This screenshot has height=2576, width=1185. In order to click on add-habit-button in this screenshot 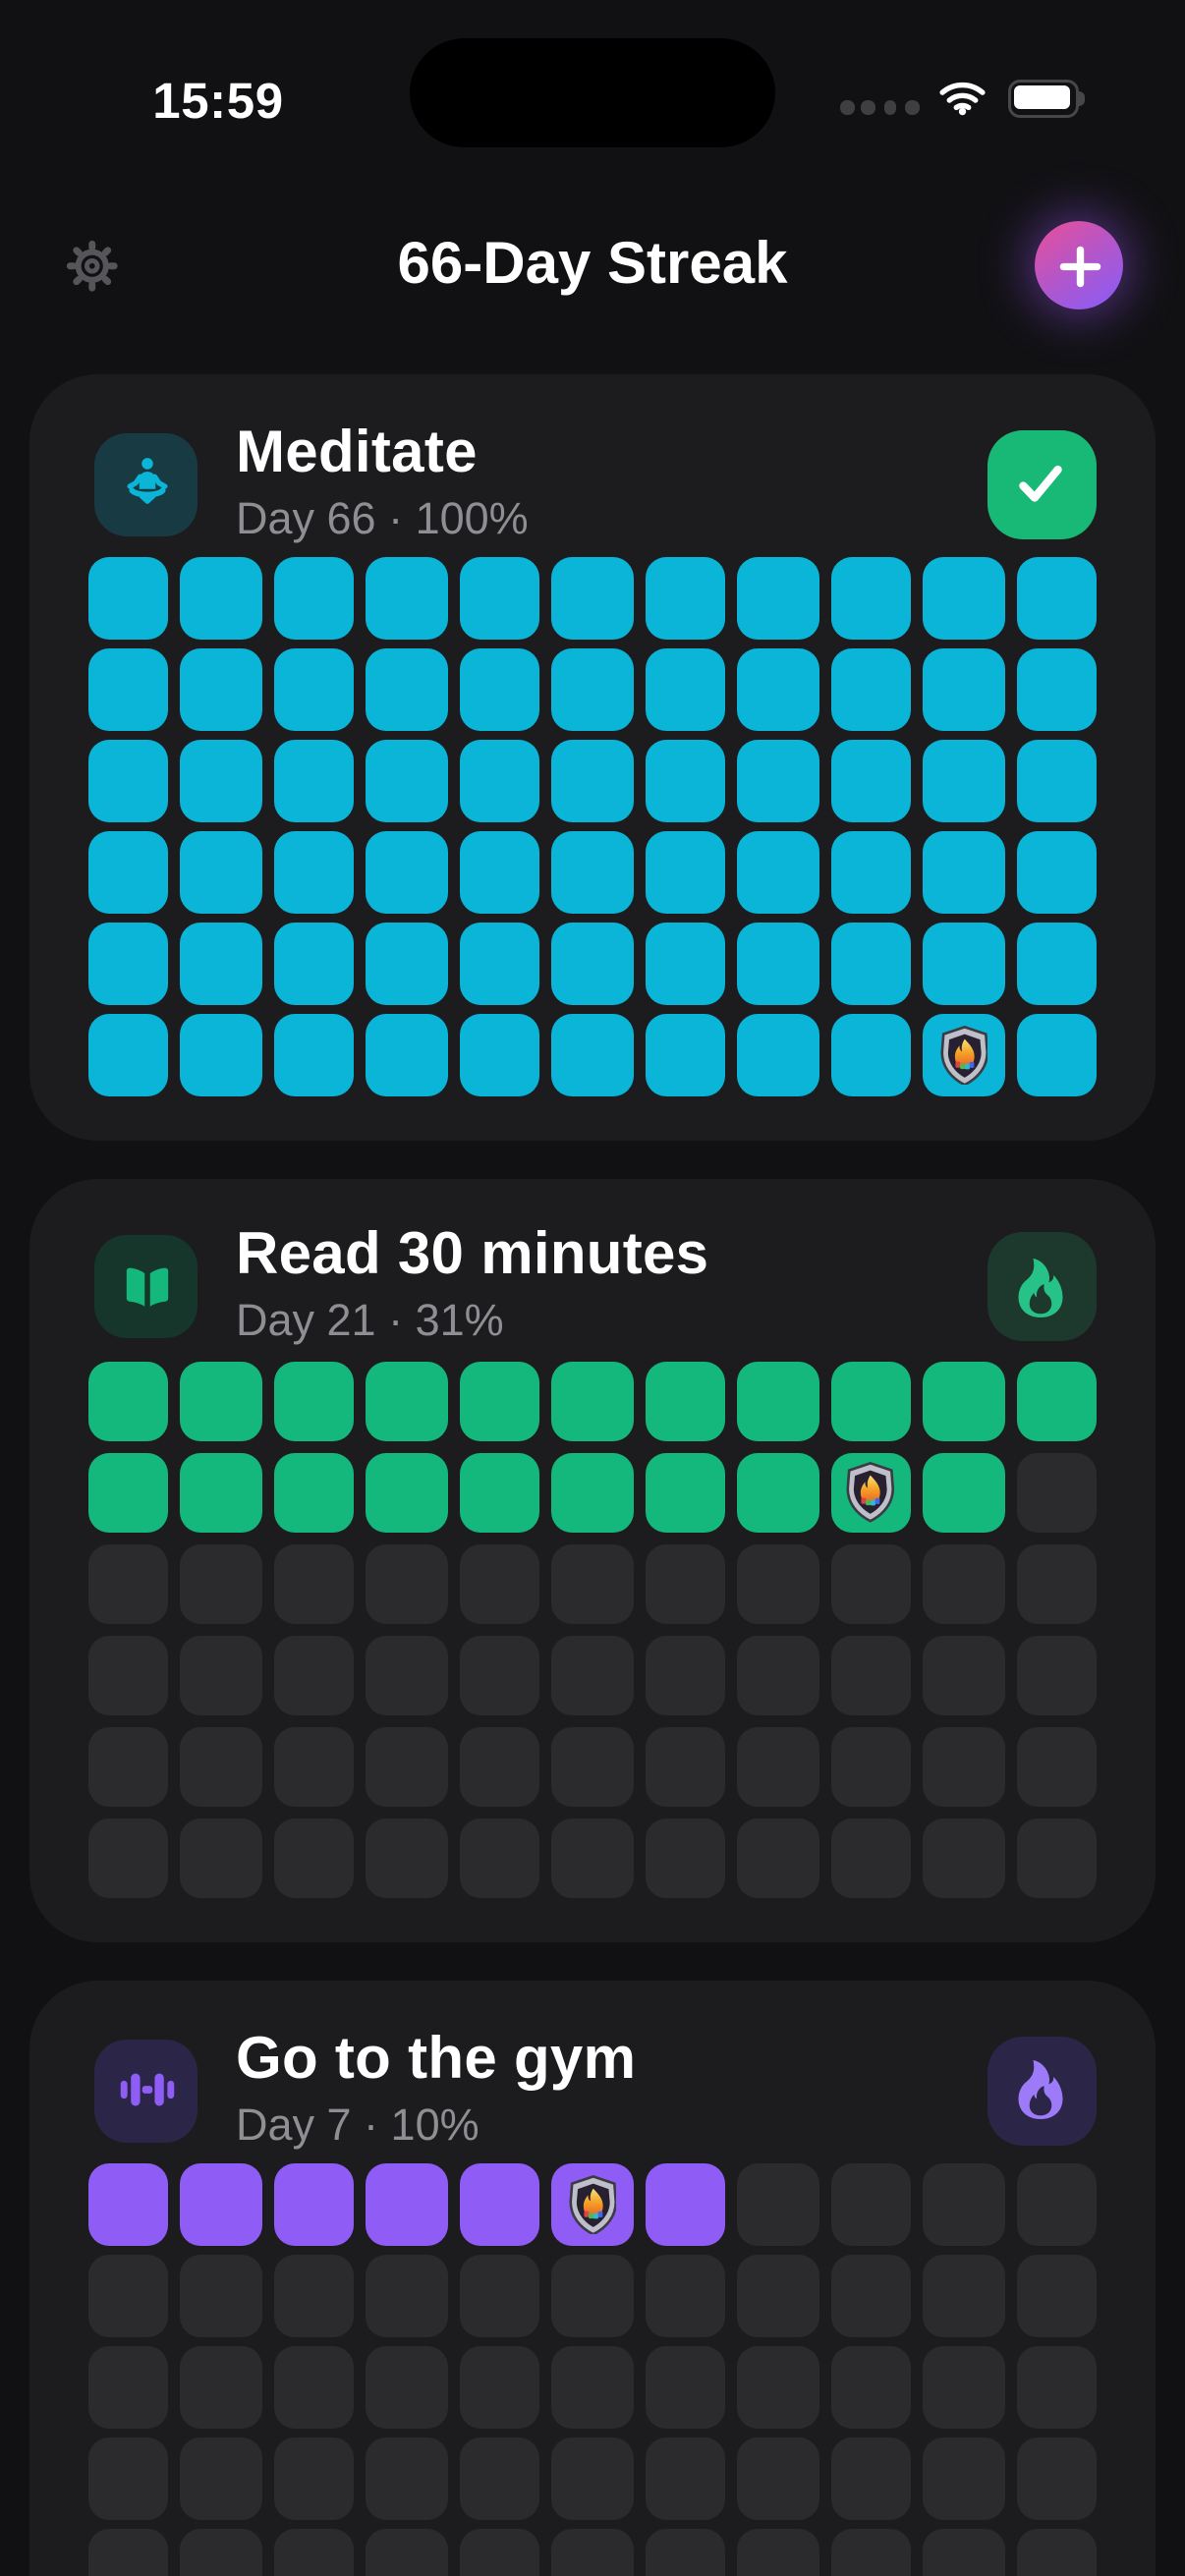, I will do `click(1079, 265)`.